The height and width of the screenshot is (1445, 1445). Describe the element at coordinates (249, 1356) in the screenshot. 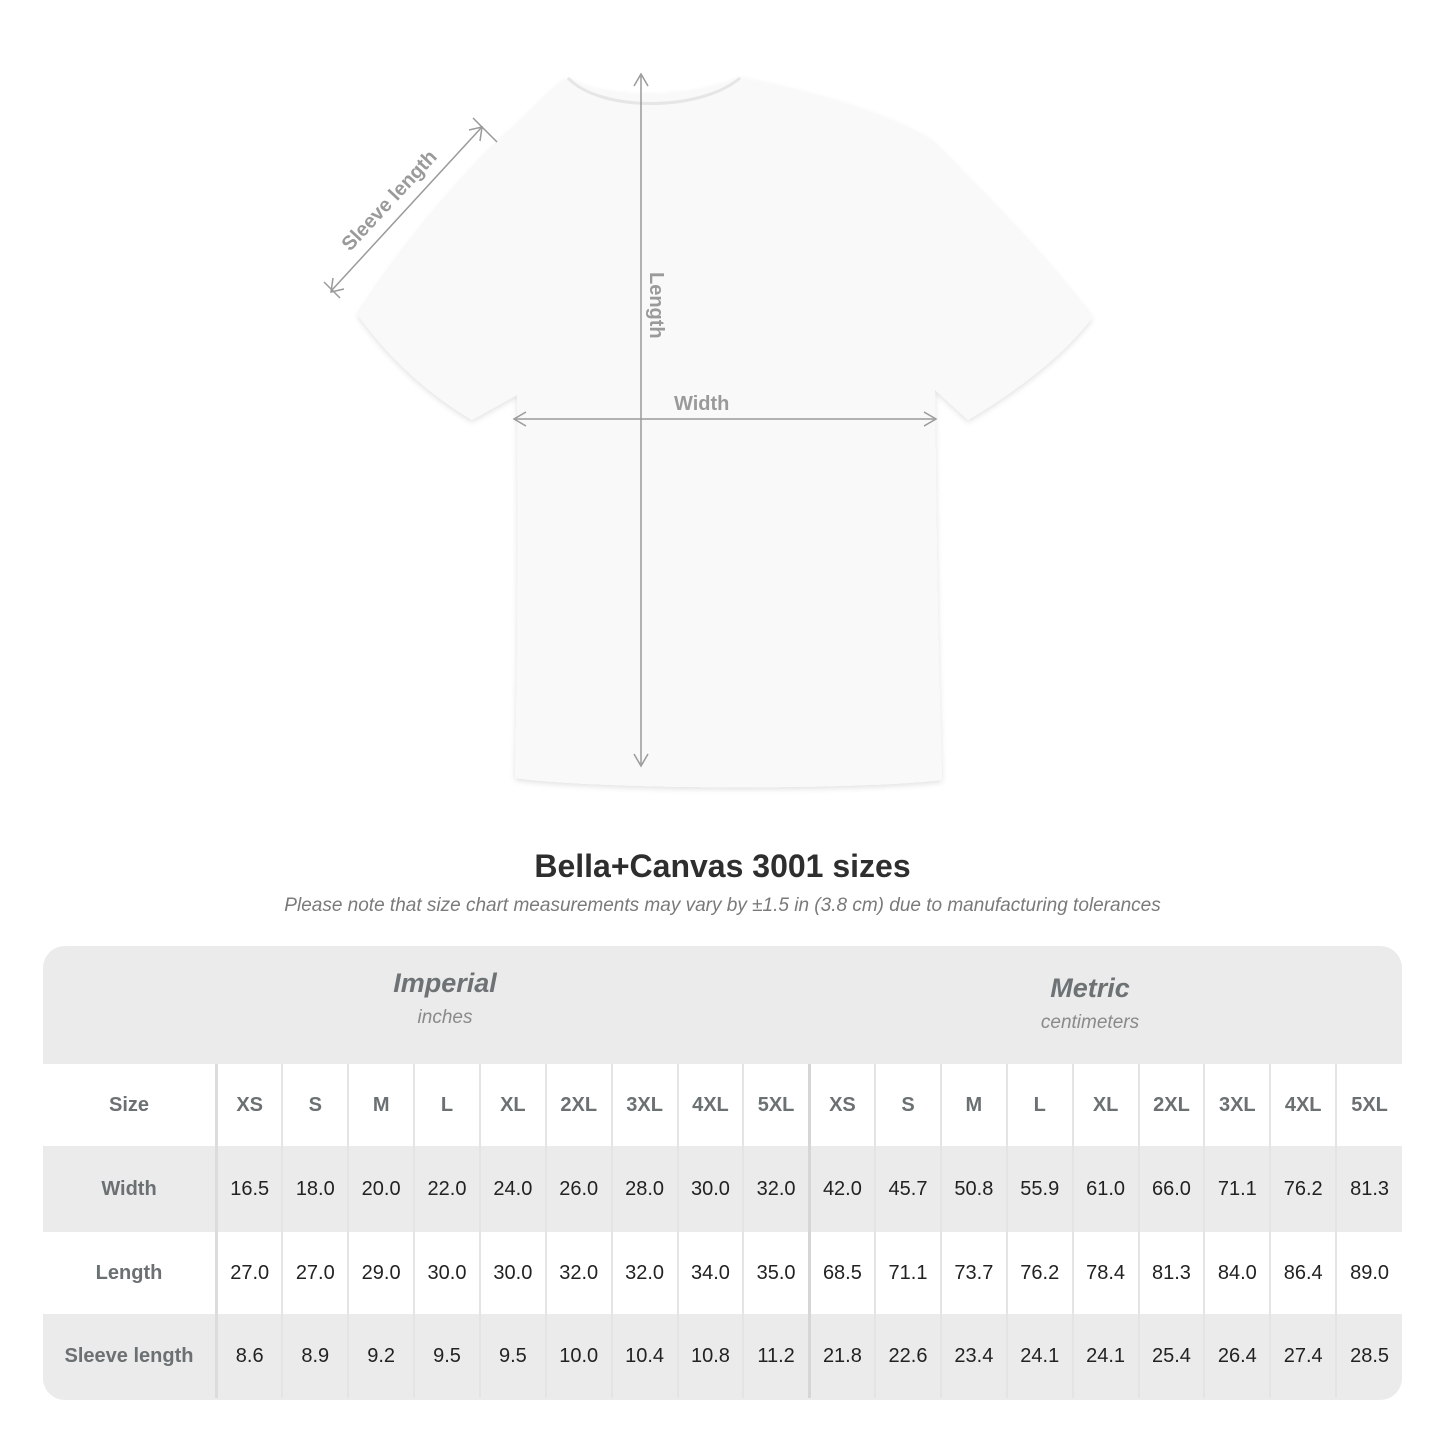

I see `cell-imperial: 8.6` at that location.